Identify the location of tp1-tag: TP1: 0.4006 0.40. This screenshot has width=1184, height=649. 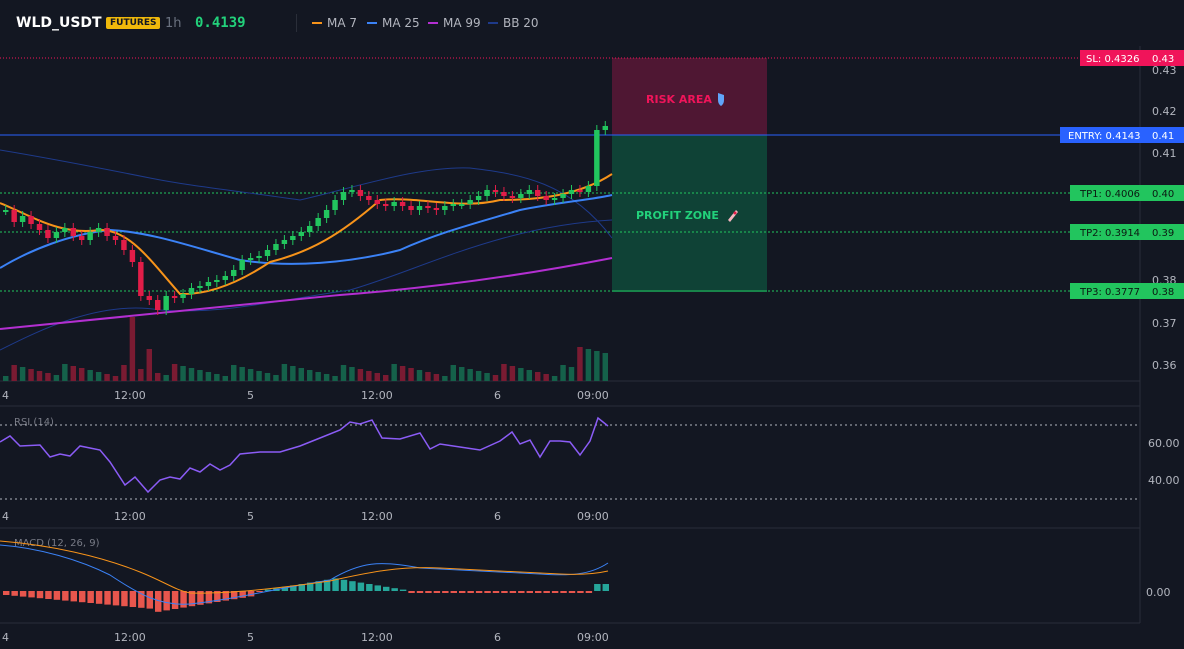
(1127, 193).